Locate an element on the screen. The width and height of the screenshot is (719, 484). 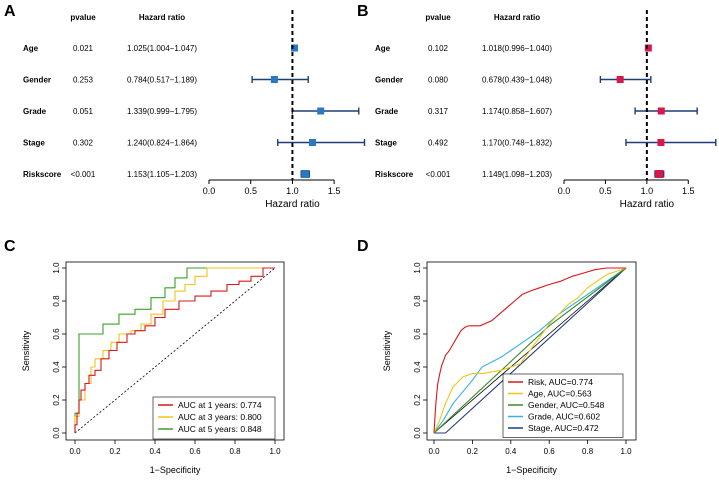
row-hazard-ratio-text: 1.339(0.999−1.795) is located at coordinates (162, 111).